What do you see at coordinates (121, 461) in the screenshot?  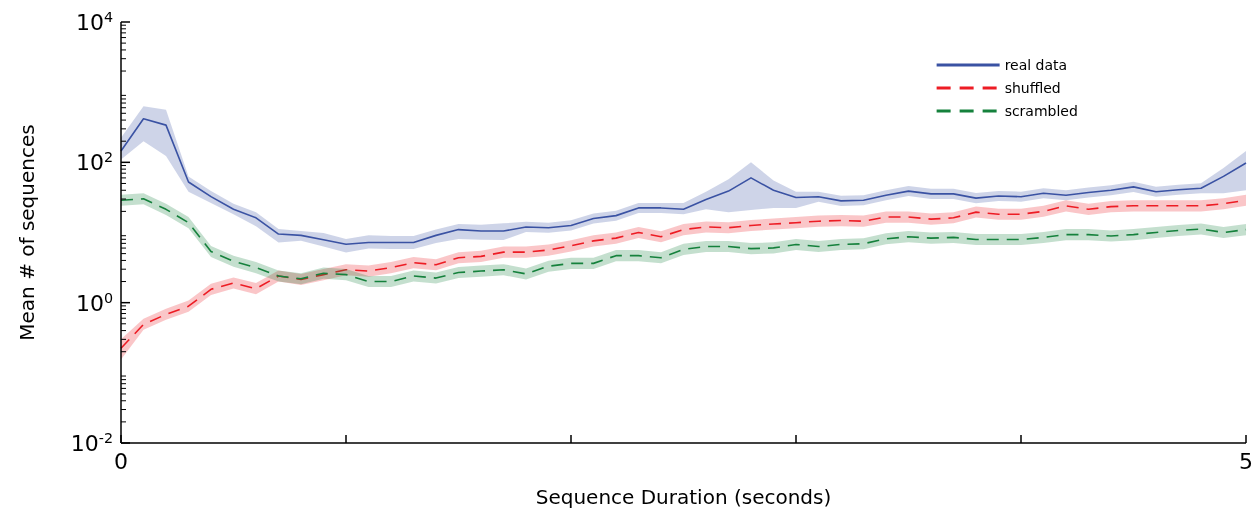 I see `x-tick-label: 0` at bounding box center [121, 461].